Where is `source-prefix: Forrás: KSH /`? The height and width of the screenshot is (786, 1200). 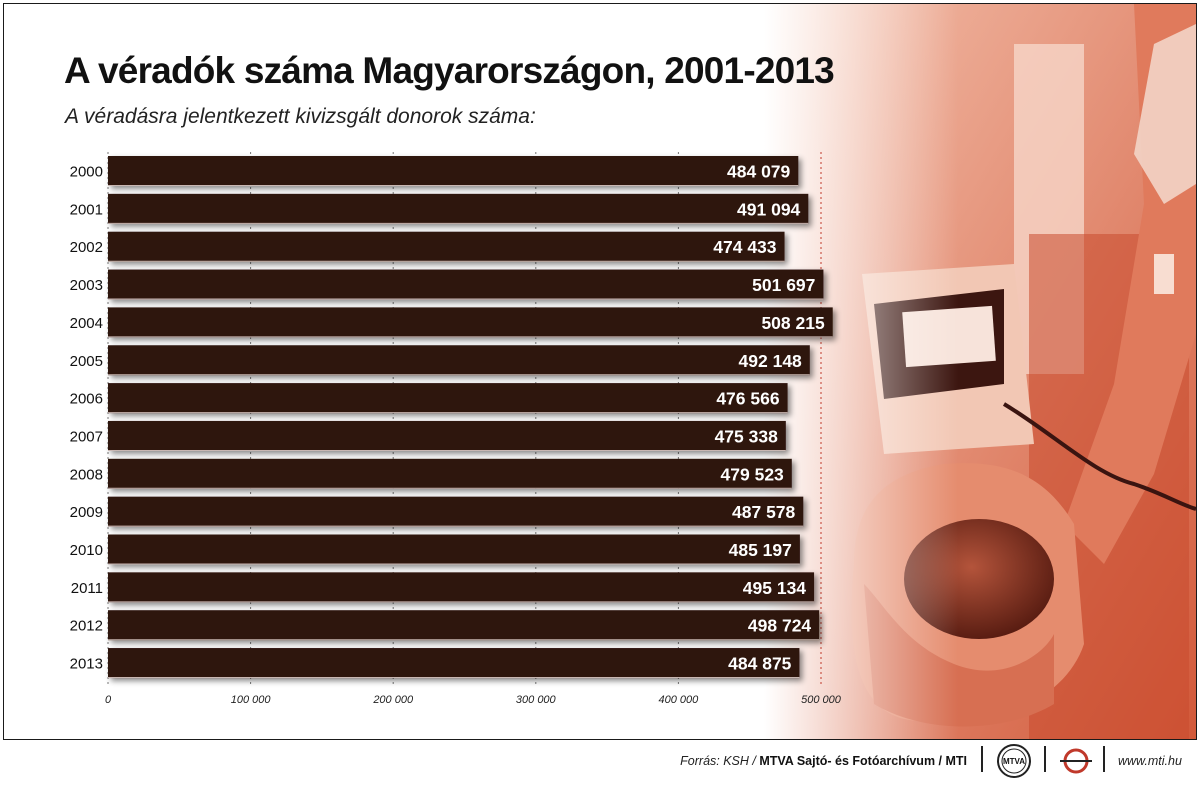 source-prefix: Forrás: KSH / is located at coordinates (720, 761).